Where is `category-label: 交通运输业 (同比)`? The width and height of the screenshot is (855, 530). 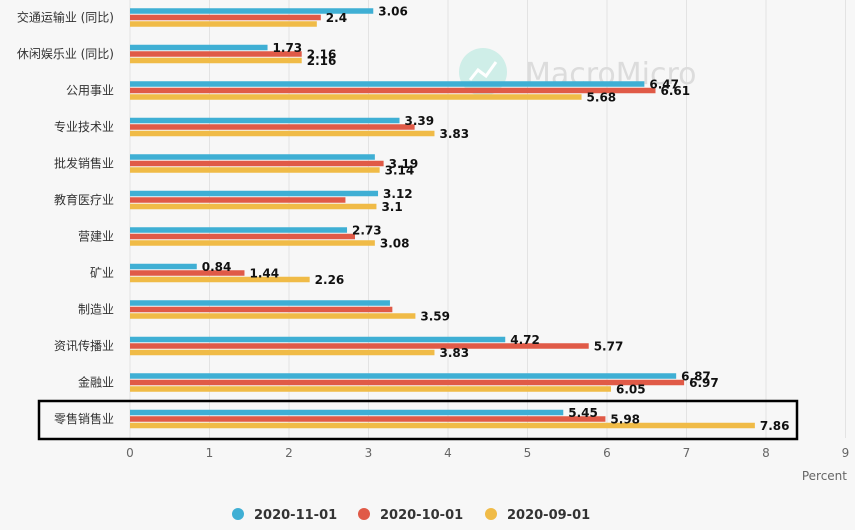 category-label: 交通运输业 (同比) is located at coordinates (65, 17).